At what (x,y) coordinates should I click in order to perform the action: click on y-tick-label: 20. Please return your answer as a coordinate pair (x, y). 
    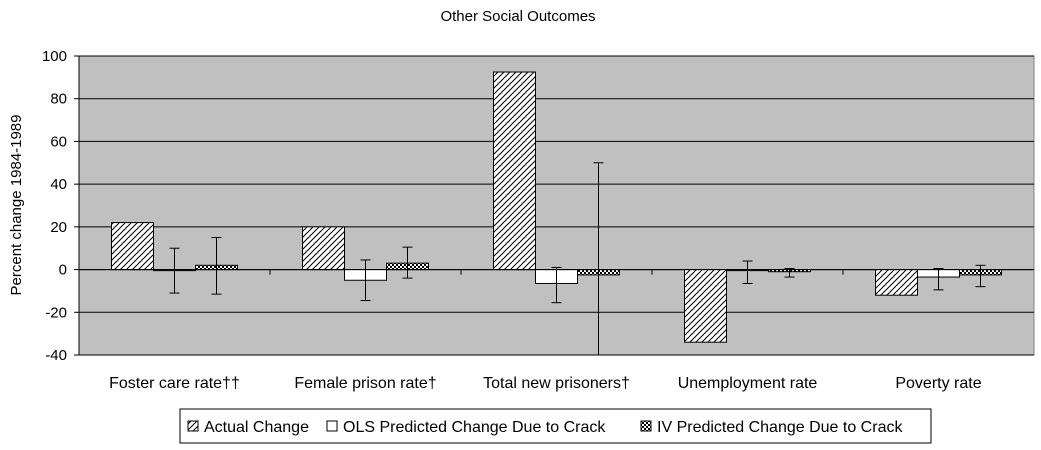
    Looking at the image, I should click on (58, 227).